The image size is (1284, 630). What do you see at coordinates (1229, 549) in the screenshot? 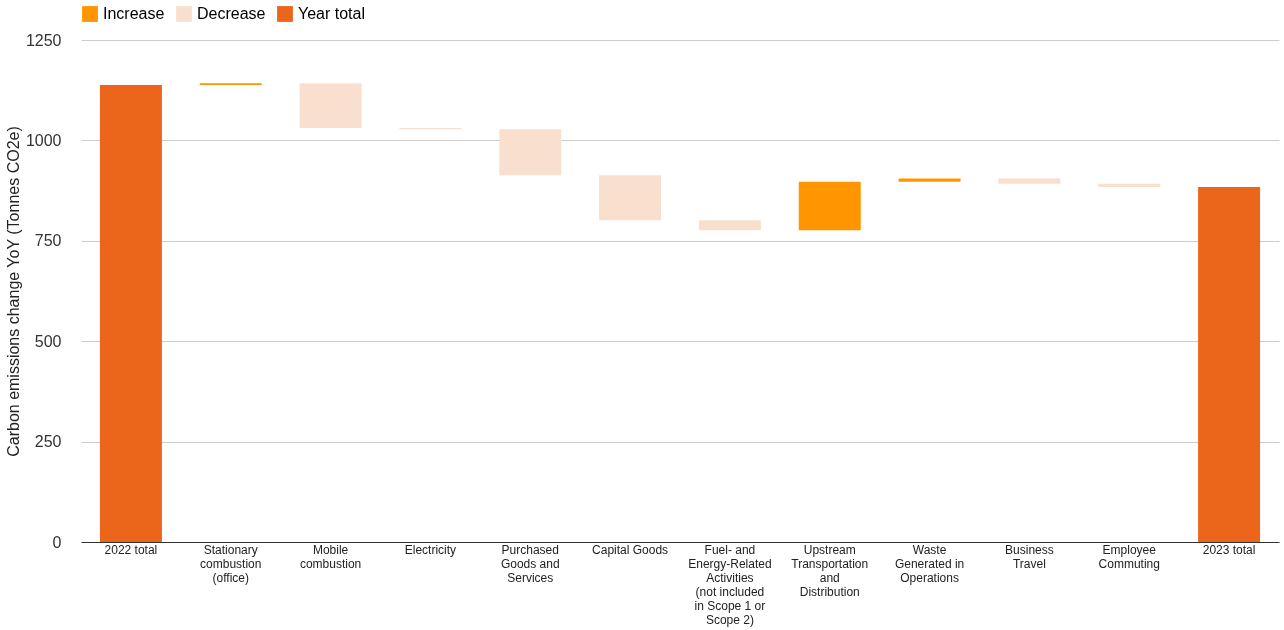
I see `x-tick-label: 2023 total` at bounding box center [1229, 549].